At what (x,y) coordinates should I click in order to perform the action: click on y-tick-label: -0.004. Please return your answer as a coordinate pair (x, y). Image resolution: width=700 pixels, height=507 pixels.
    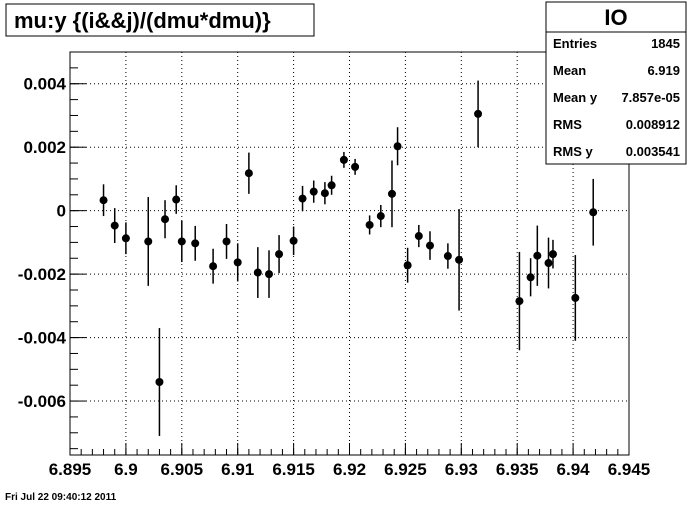
    Looking at the image, I should click on (42, 338).